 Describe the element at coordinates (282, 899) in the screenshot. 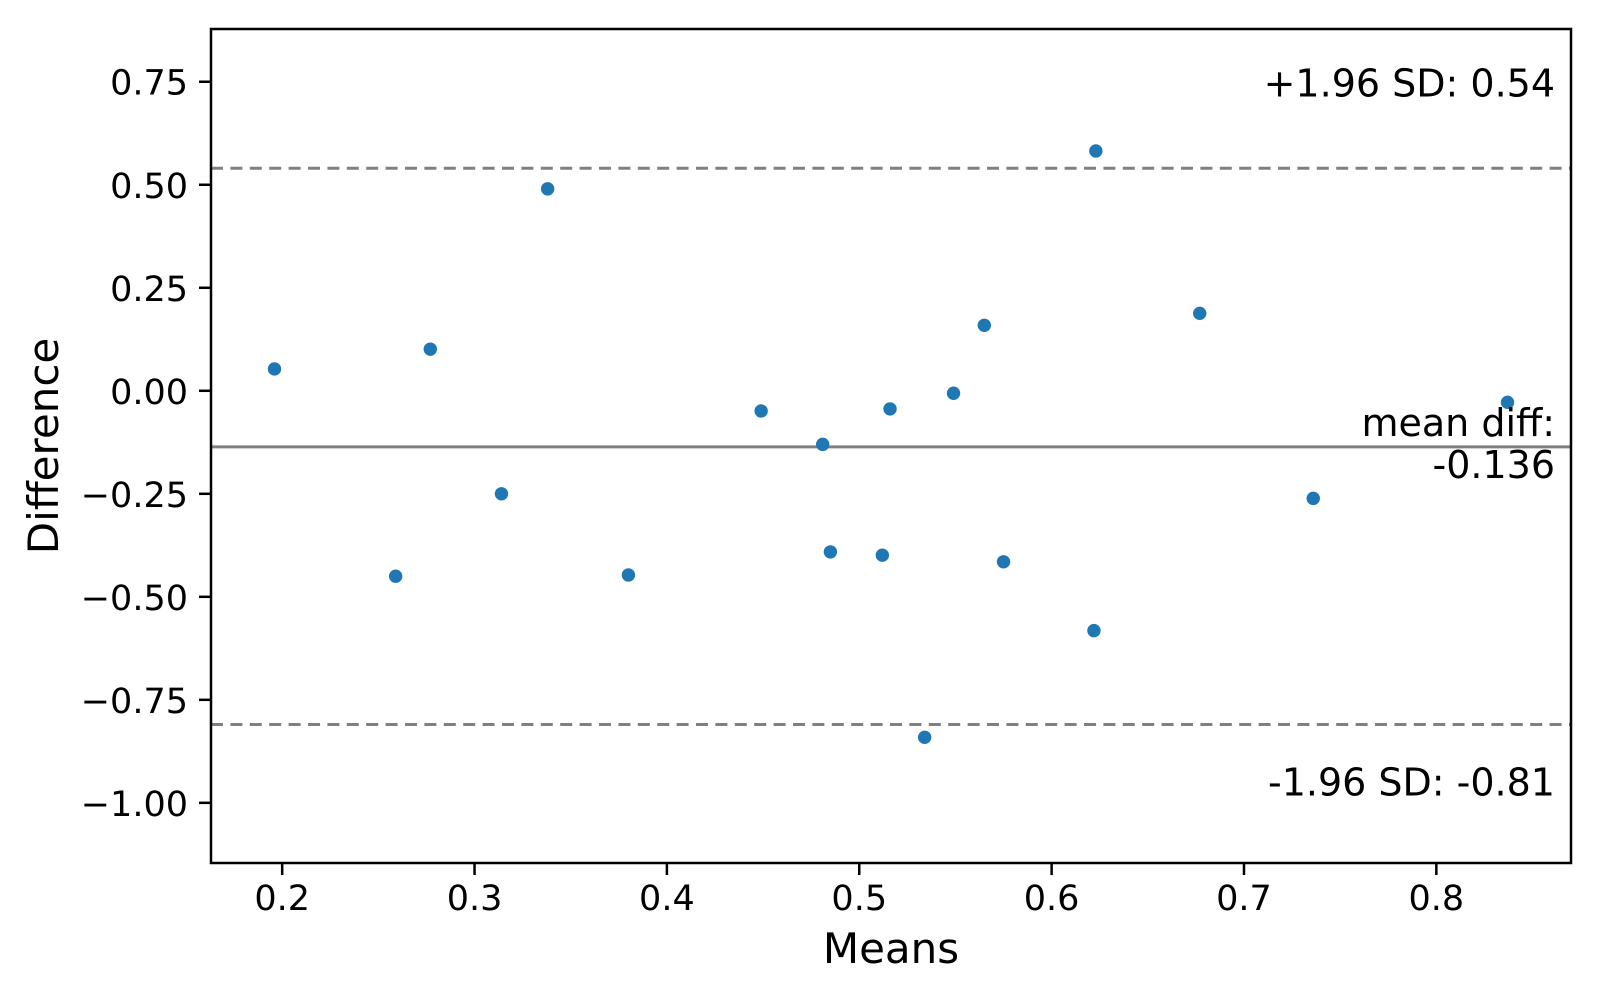

I see `x-tick-label: 0.2` at that location.